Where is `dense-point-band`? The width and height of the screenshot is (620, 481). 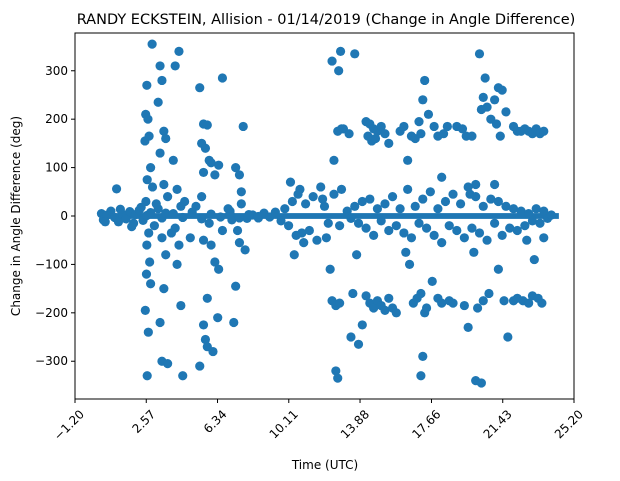 dense-point-band is located at coordinates (331, 216).